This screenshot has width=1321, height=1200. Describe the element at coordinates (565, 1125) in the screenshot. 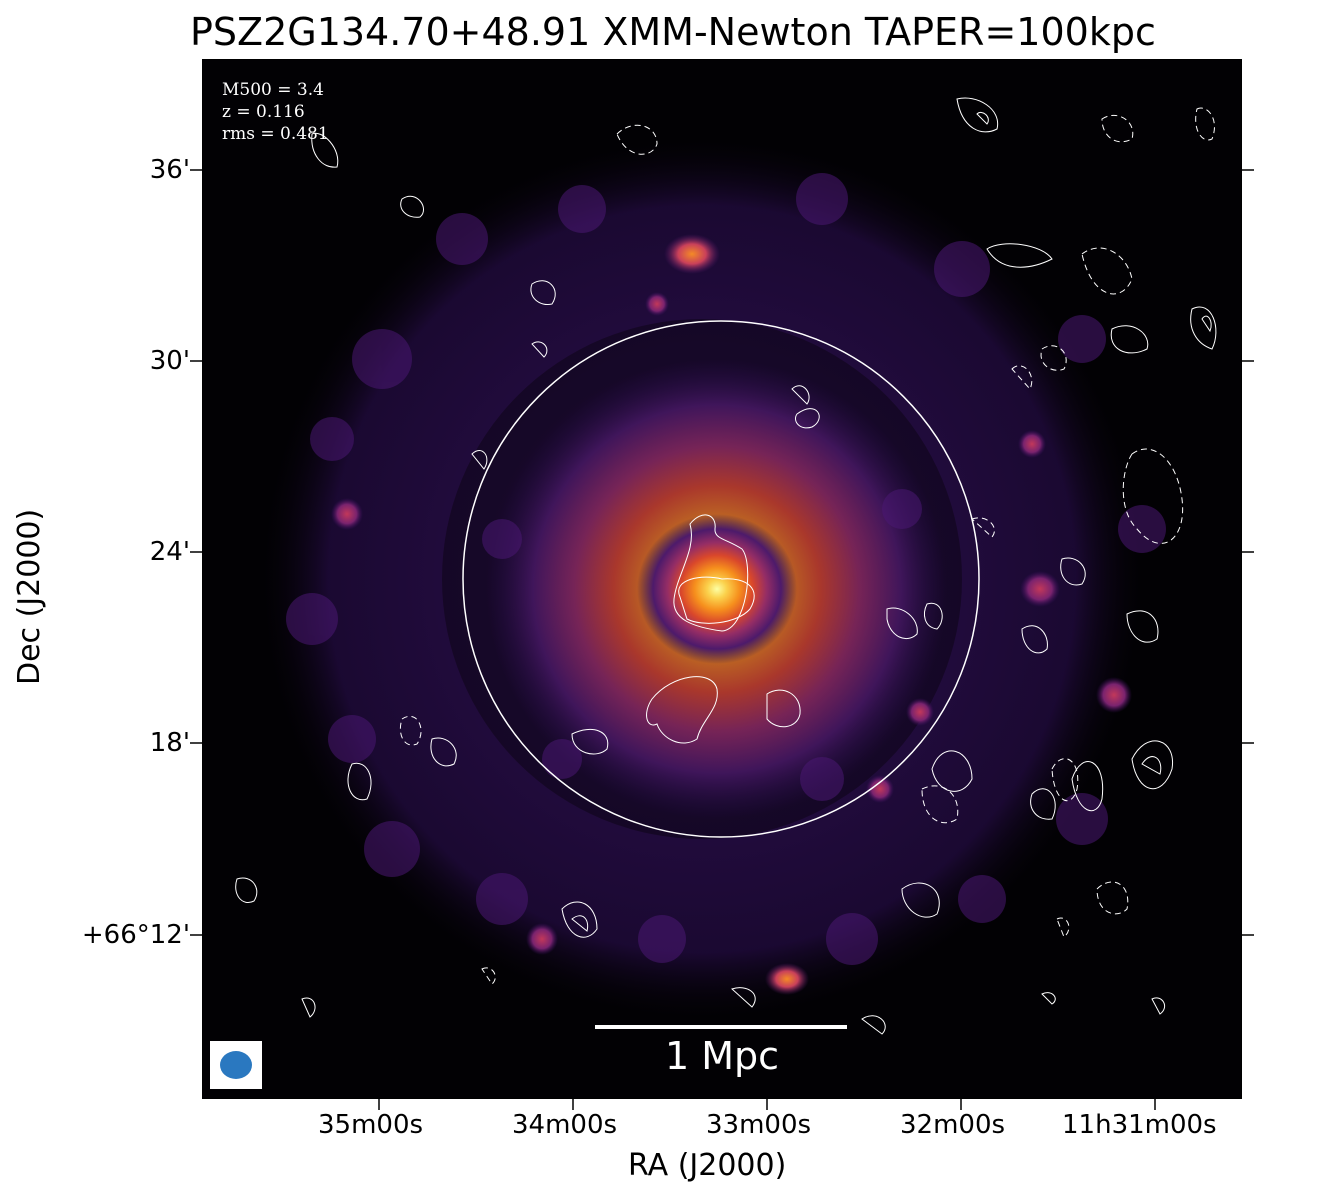

I see `xtick-label: 34m00s` at that location.